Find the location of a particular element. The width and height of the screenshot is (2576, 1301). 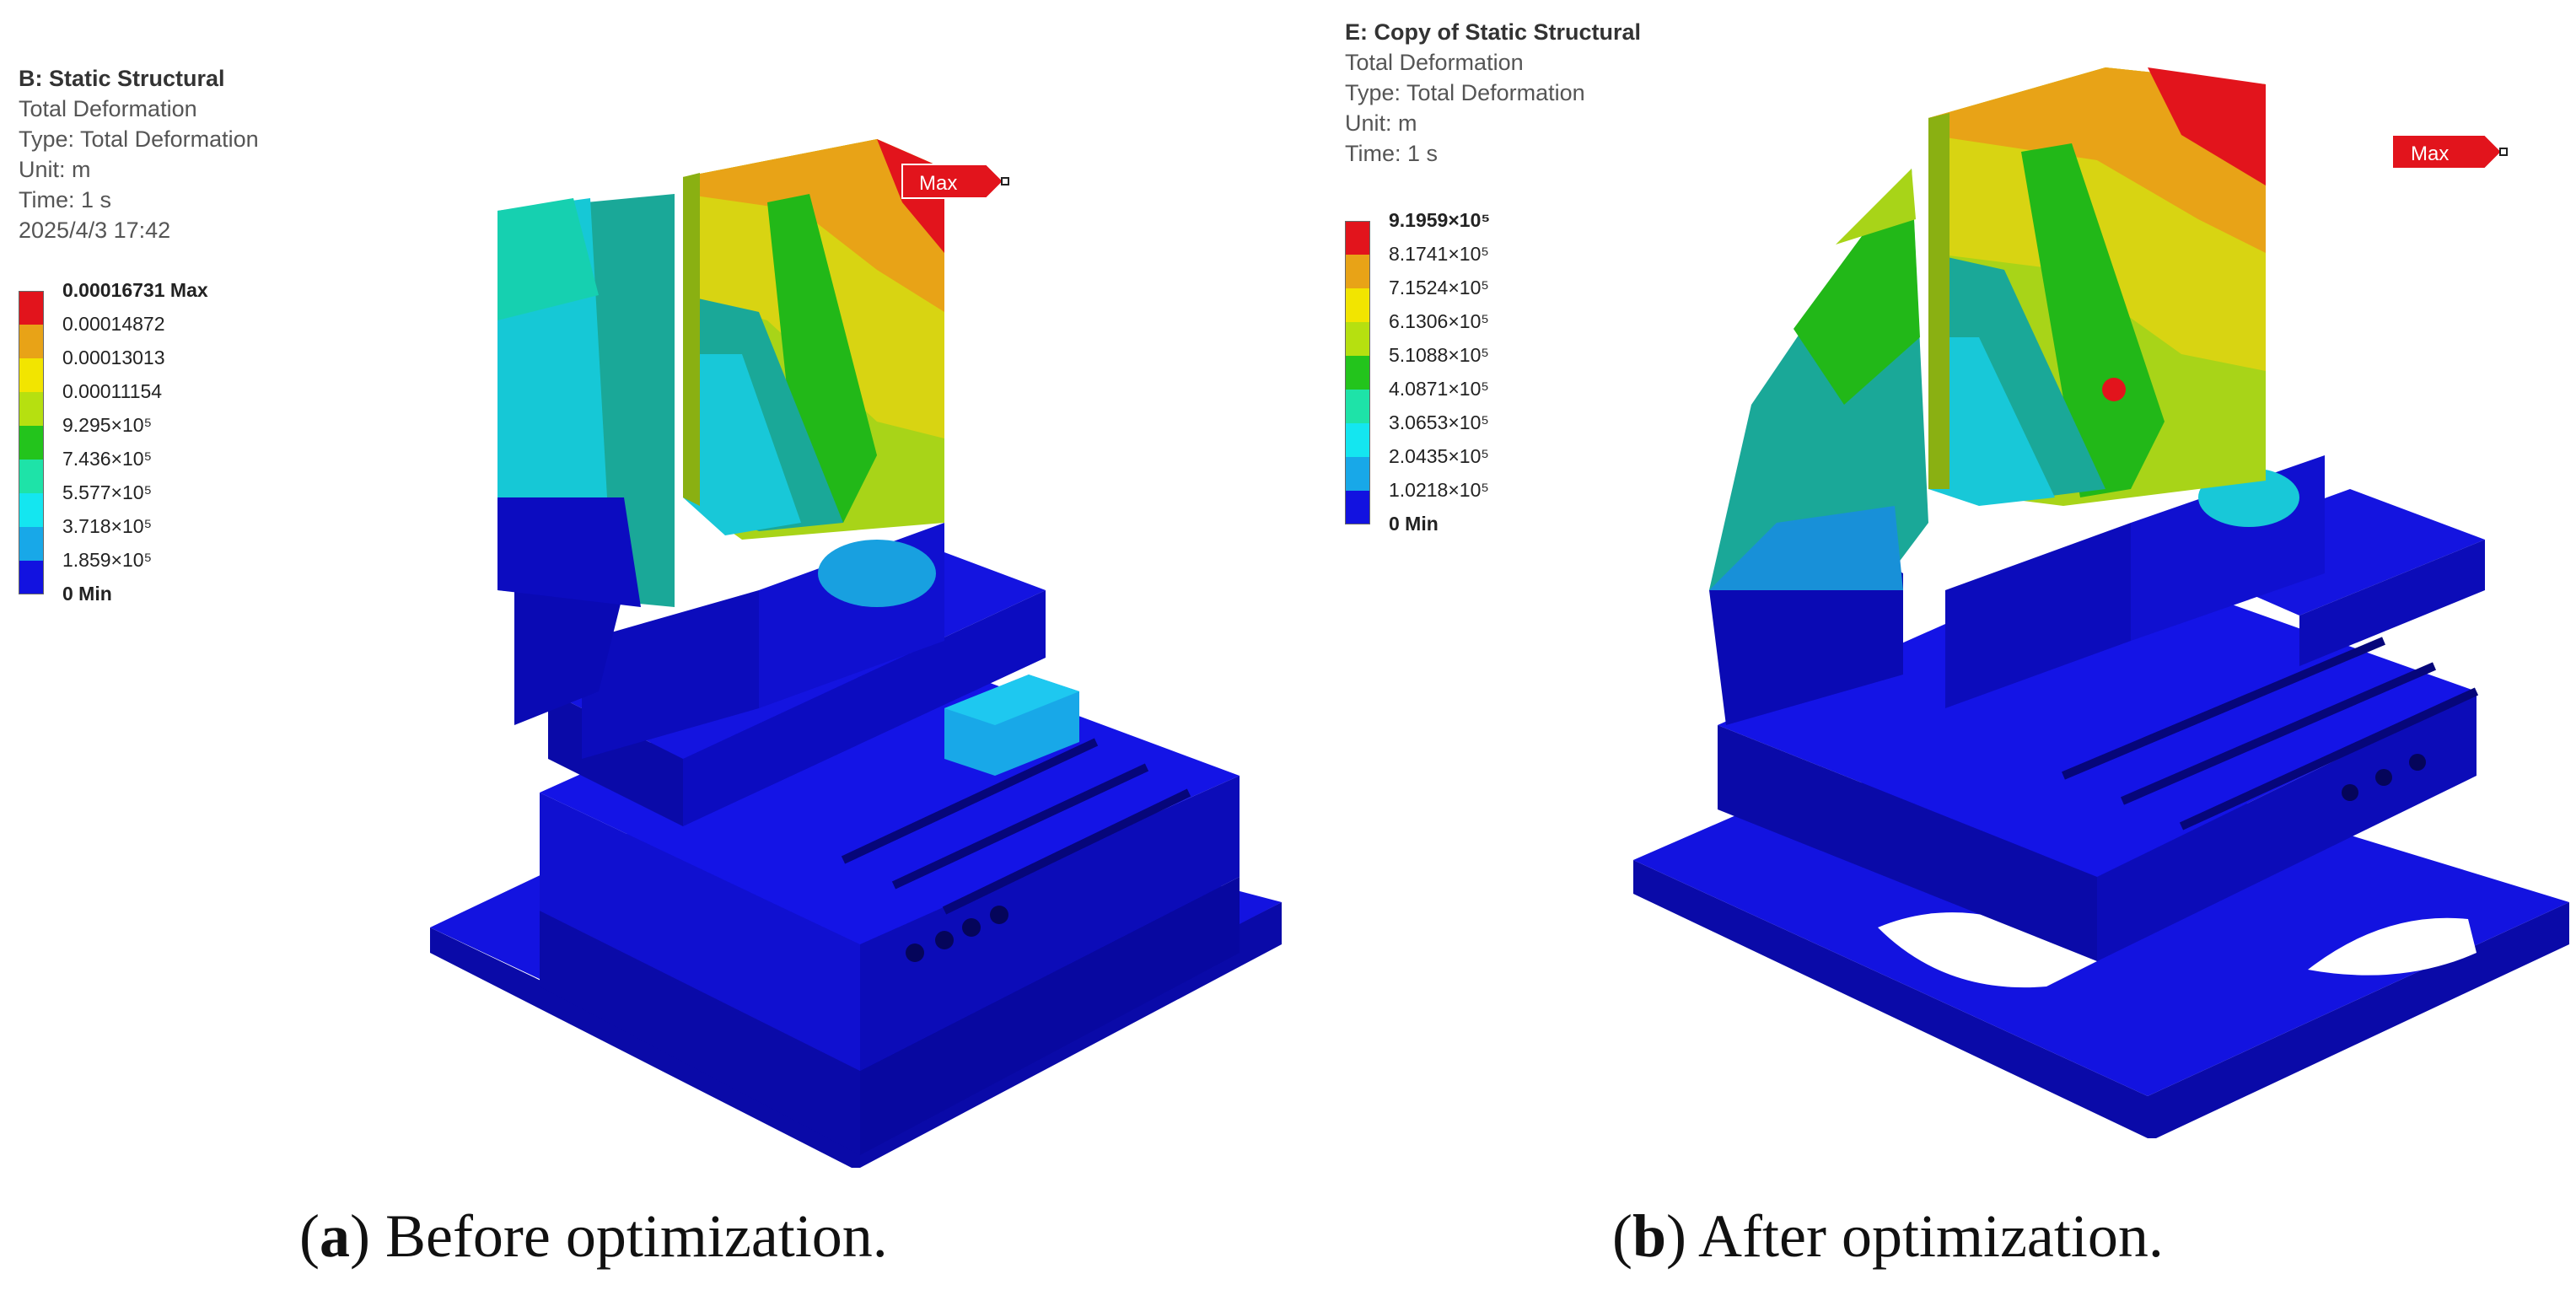

base-block-right is located at coordinates (1050, 1016).